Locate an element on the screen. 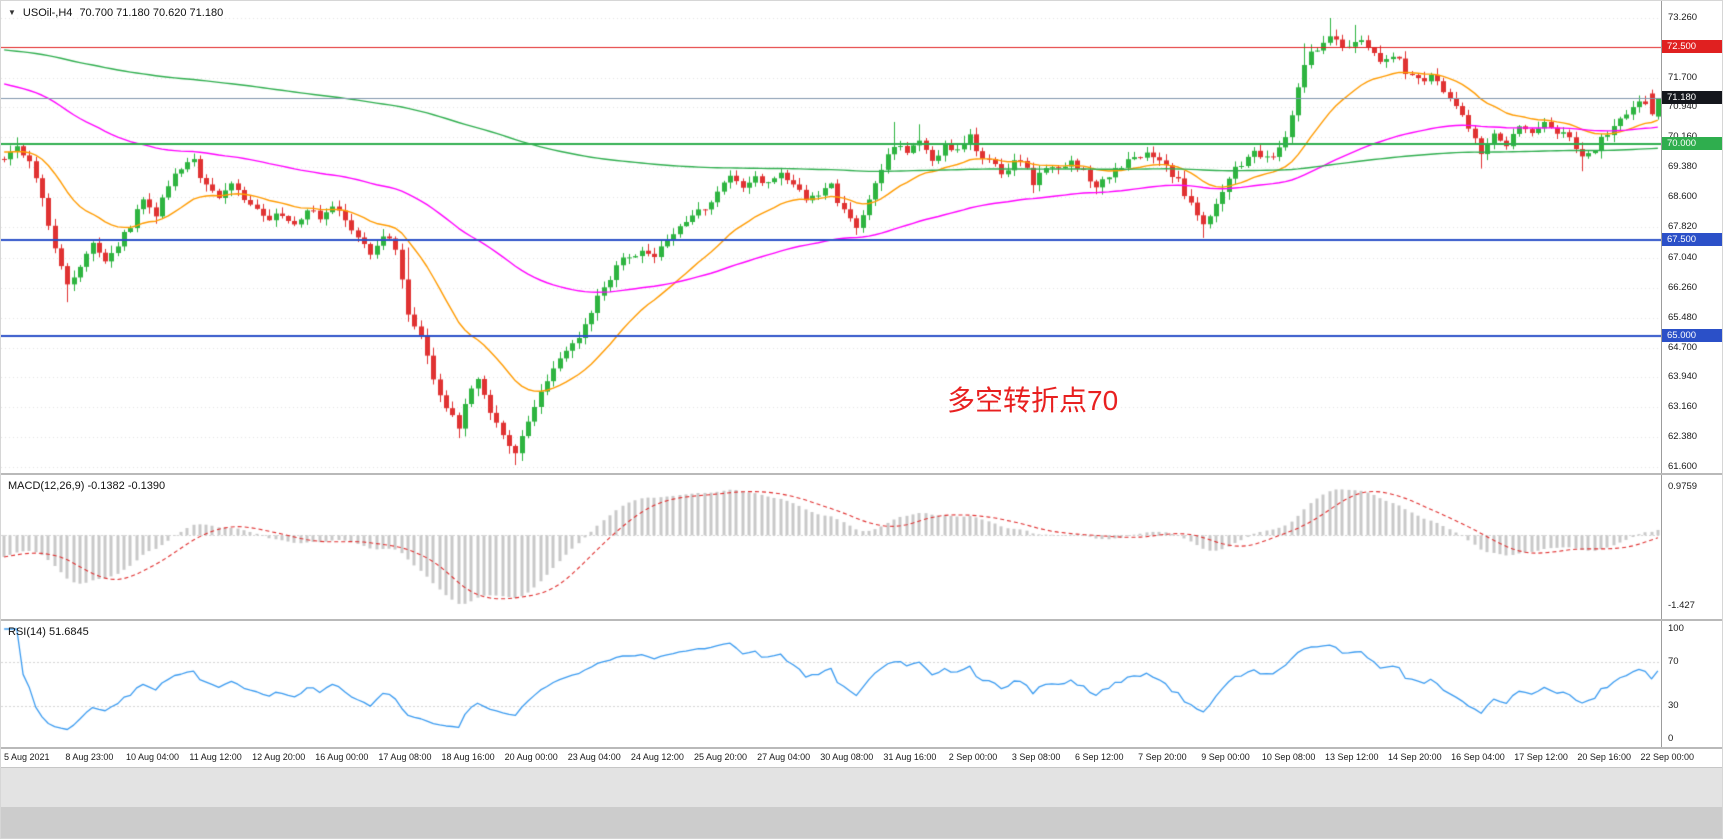 This screenshot has width=1723, height=839. time-axis-label: 10 Sep 08:00 is located at coordinates (1288, 757).